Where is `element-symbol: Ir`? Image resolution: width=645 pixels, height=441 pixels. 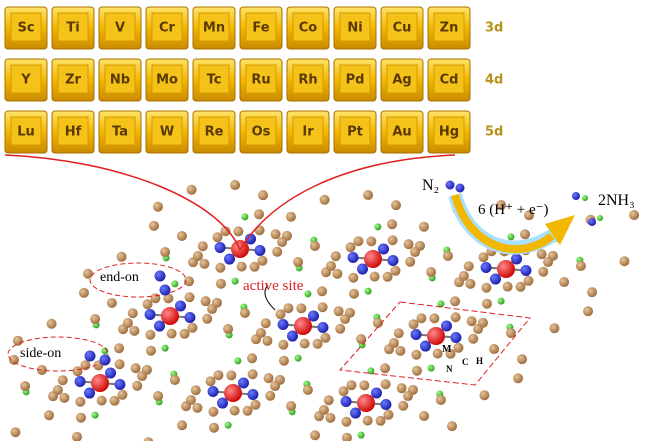
element-symbol: Ir is located at coordinates (308, 132).